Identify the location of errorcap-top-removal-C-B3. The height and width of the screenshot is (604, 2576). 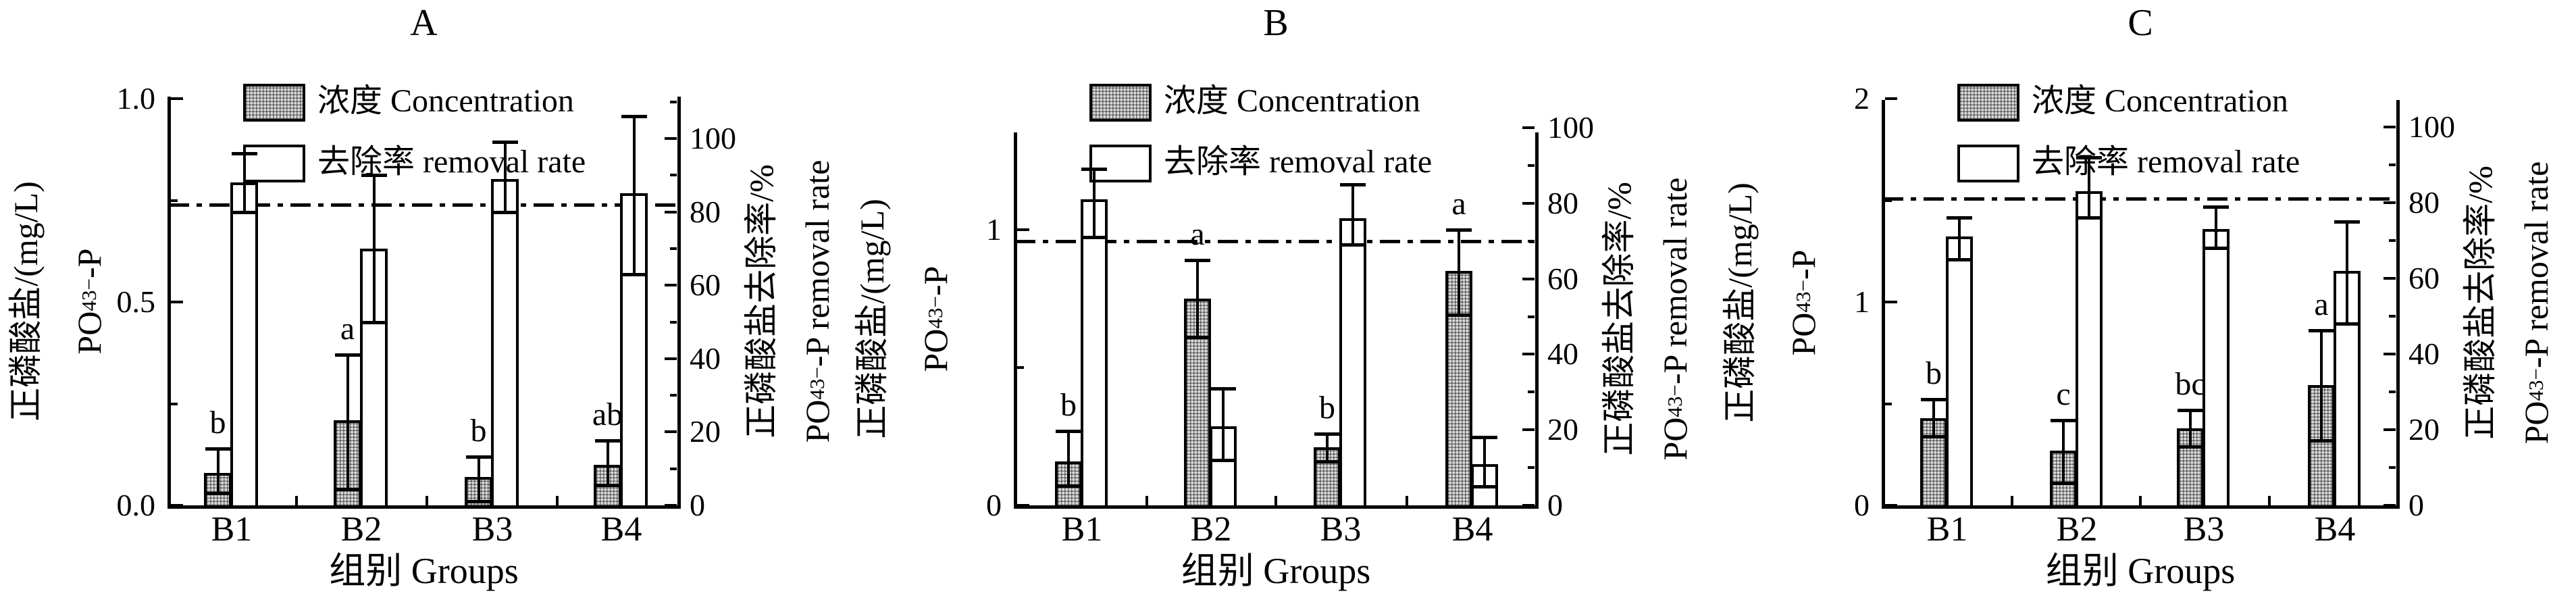
(2216, 207).